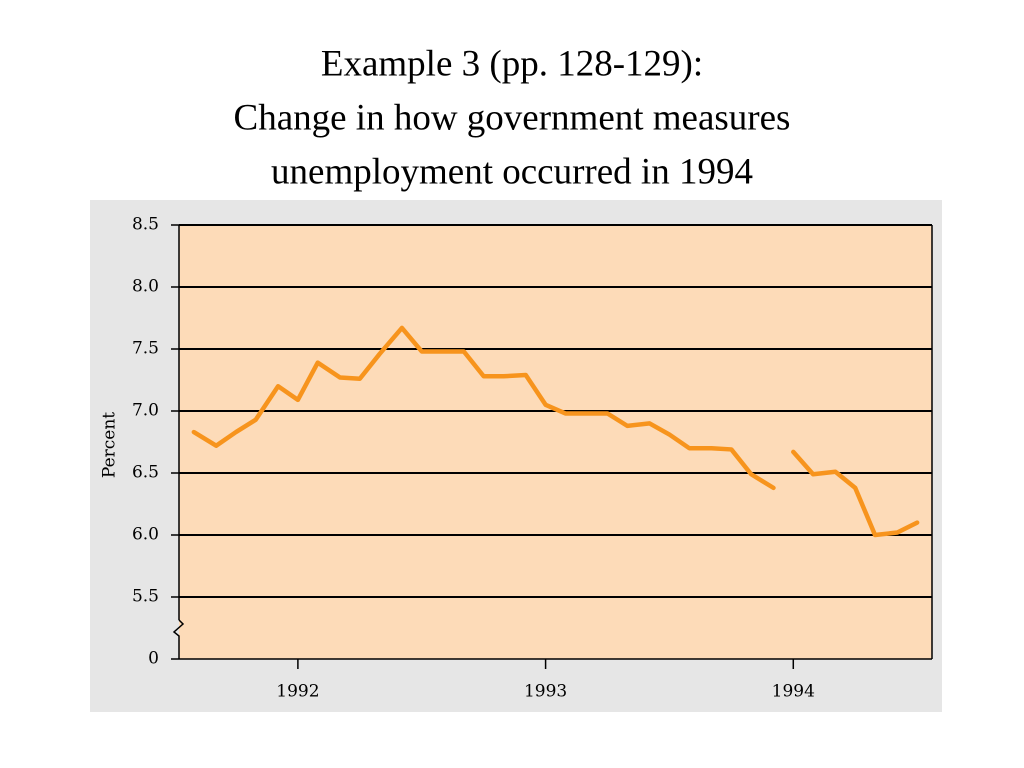 This screenshot has width=1024, height=768. Describe the element at coordinates (110, 445) in the screenshot. I see `y-axis-label: Percent` at that location.